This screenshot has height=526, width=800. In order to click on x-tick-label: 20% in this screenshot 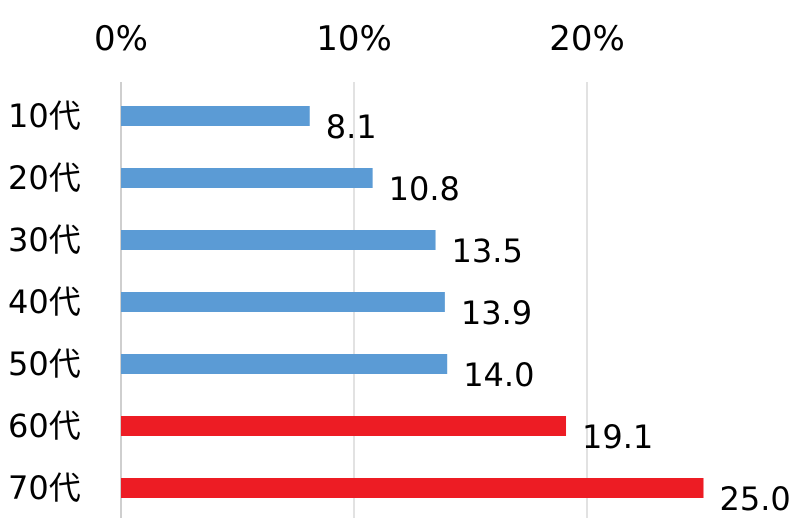, I will do `click(587, 39)`.